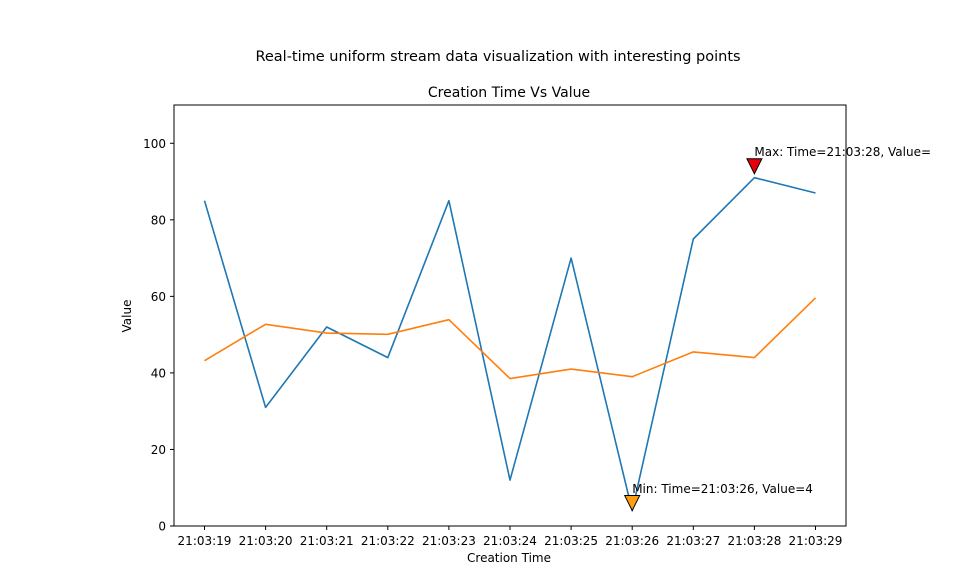 The width and height of the screenshot is (956, 574). What do you see at coordinates (509, 93) in the screenshot?
I see `chart-title: Creation Time Vs Value` at bounding box center [509, 93].